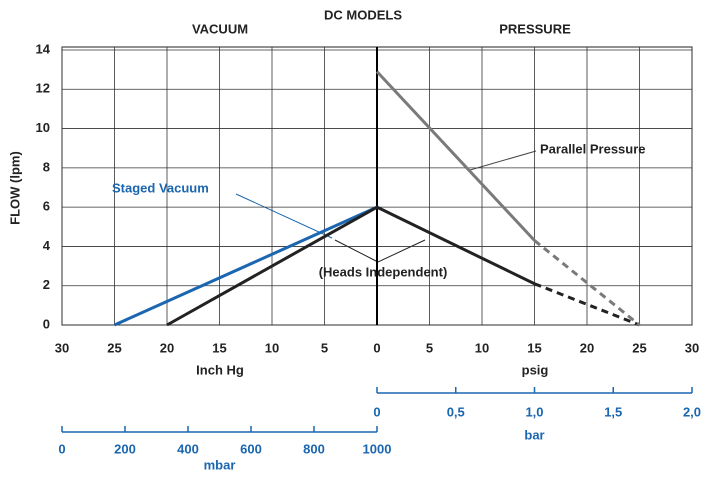  I want to click on y-tick-label: 2, so click(46, 284).